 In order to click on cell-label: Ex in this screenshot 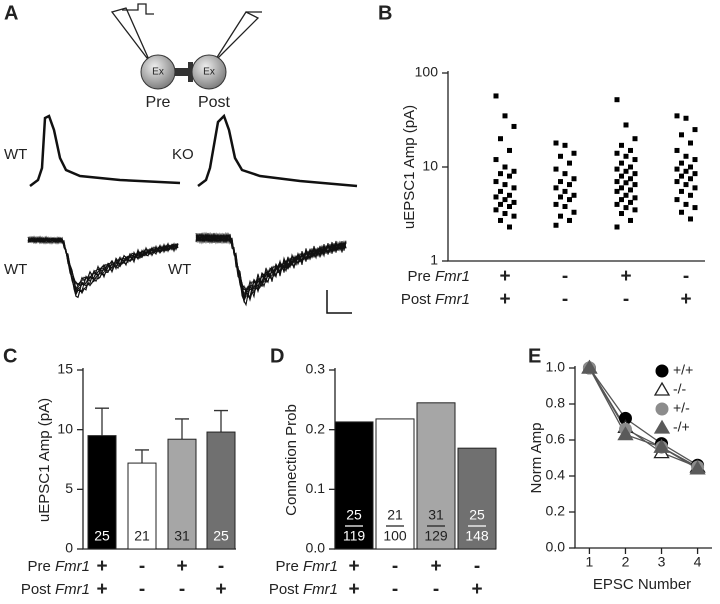, I will do `click(209, 72)`.